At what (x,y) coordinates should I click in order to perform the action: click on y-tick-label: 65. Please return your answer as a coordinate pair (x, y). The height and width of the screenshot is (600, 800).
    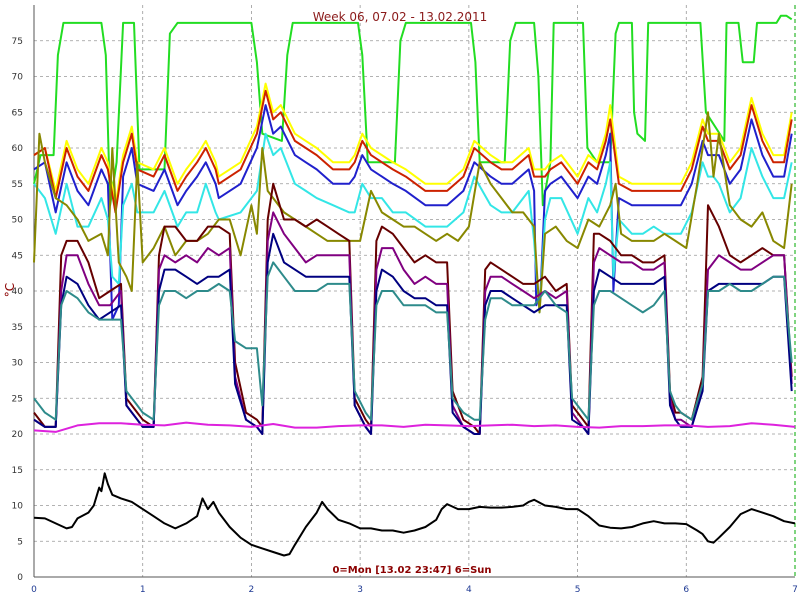
    Looking at the image, I should click on (17, 113).